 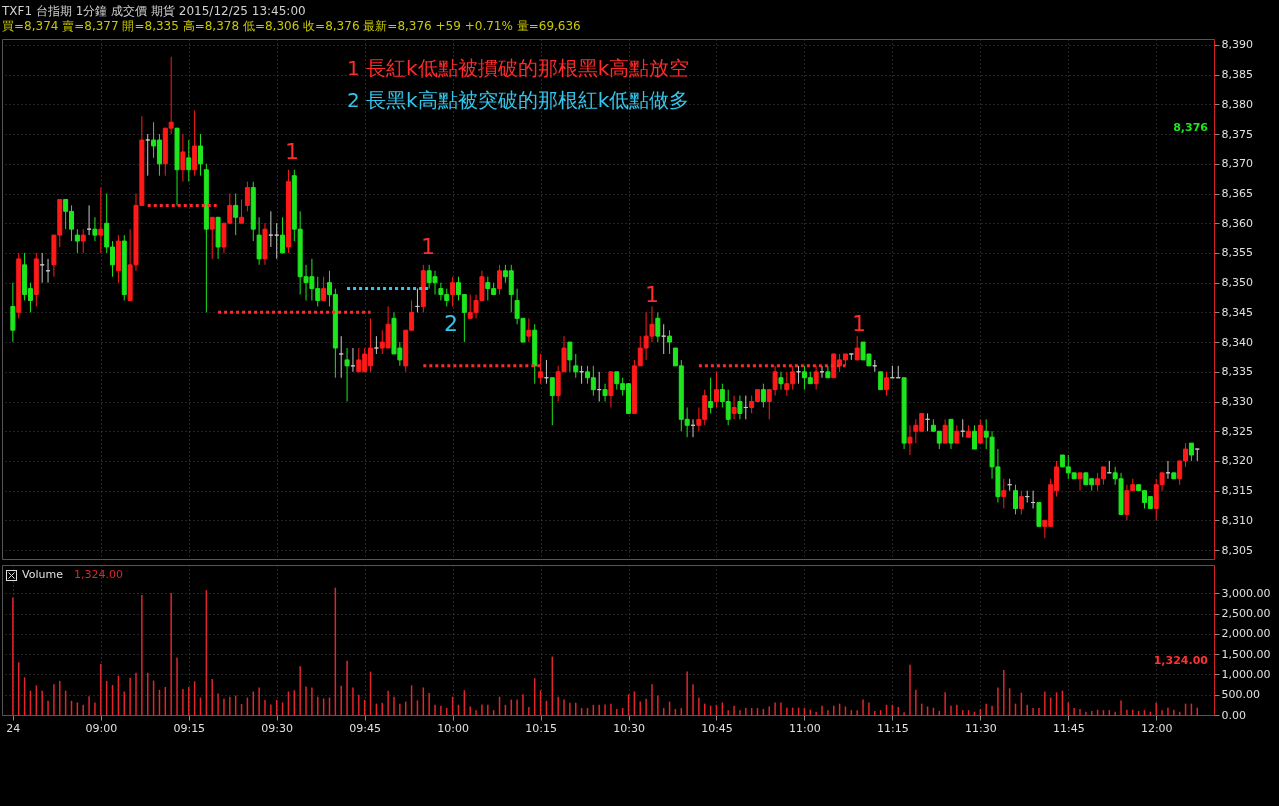 What do you see at coordinates (717, 728) in the screenshot?
I see `x-tick-label: 10:45` at bounding box center [717, 728].